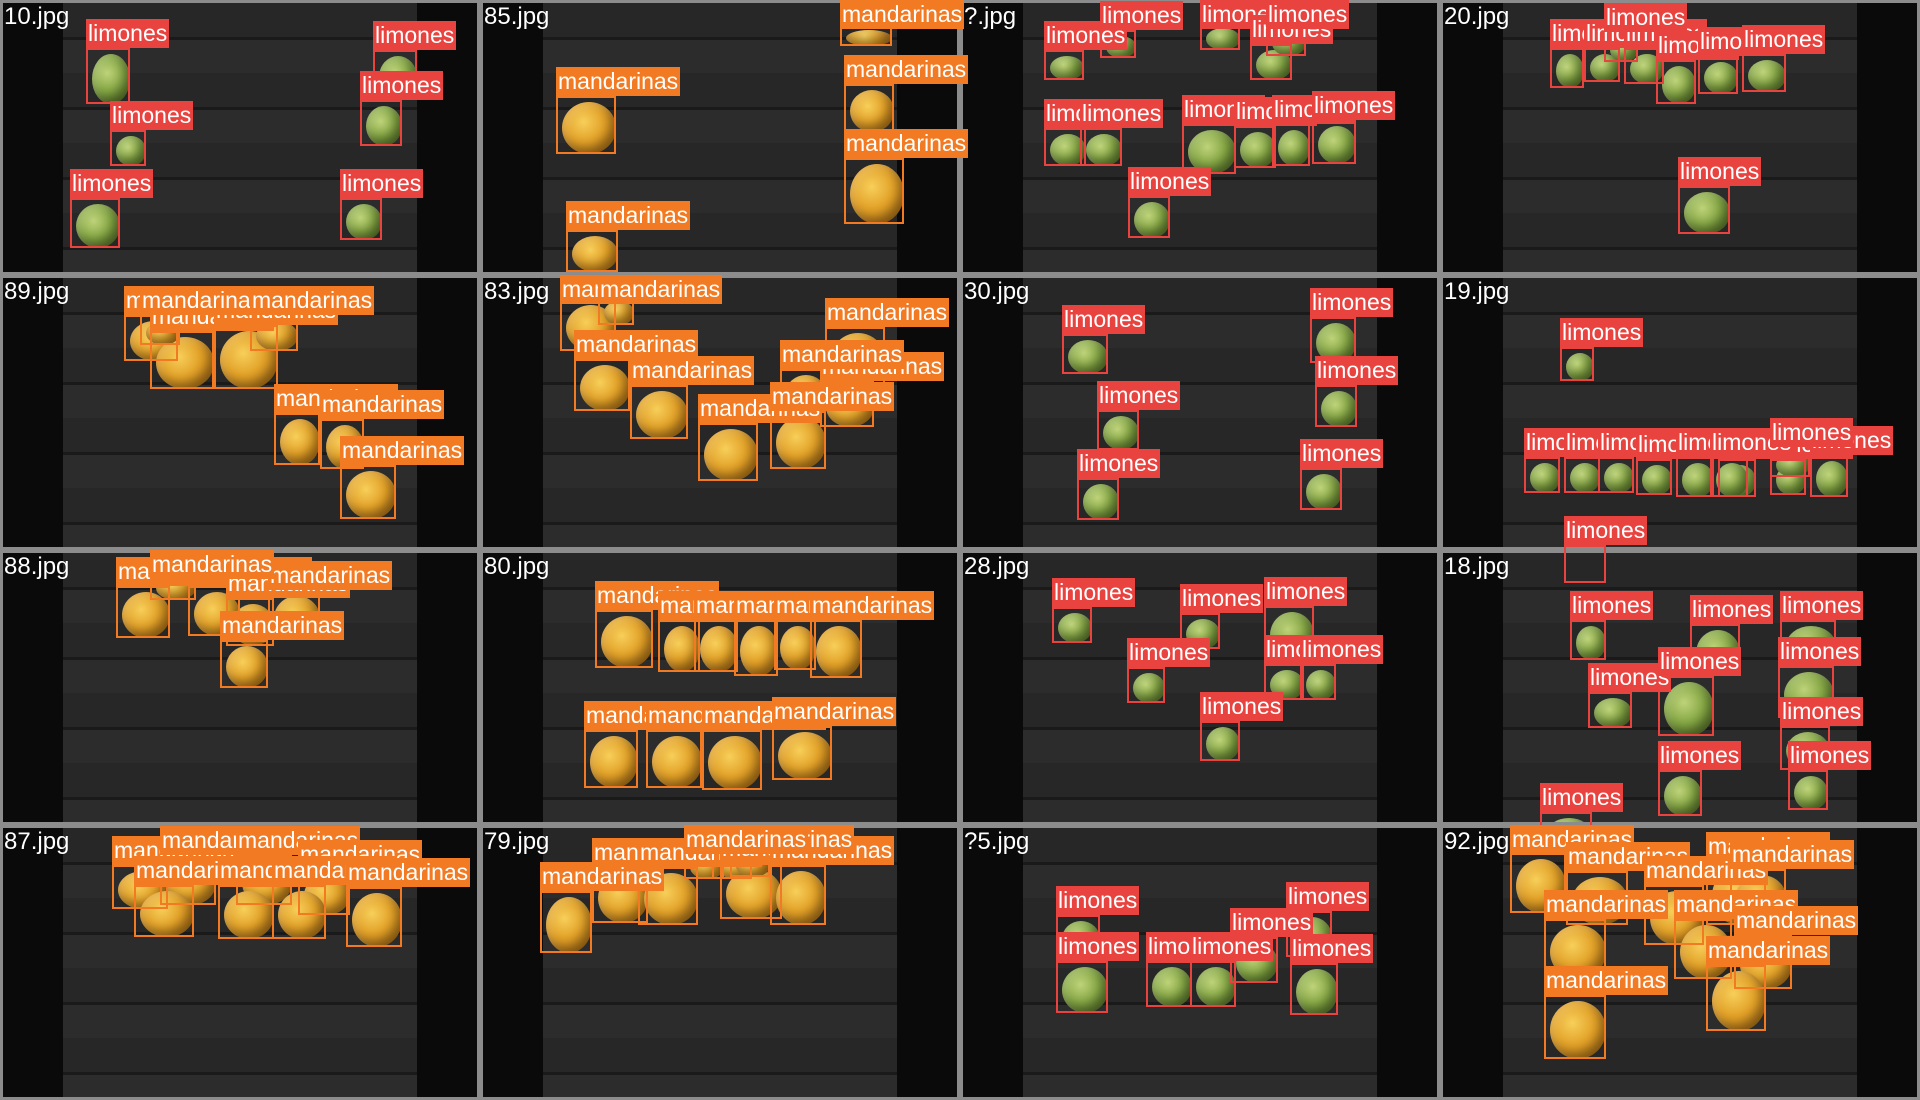  Describe the element at coordinates (517, 566) in the screenshot. I see `tile-filename: 80.jpg` at that location.